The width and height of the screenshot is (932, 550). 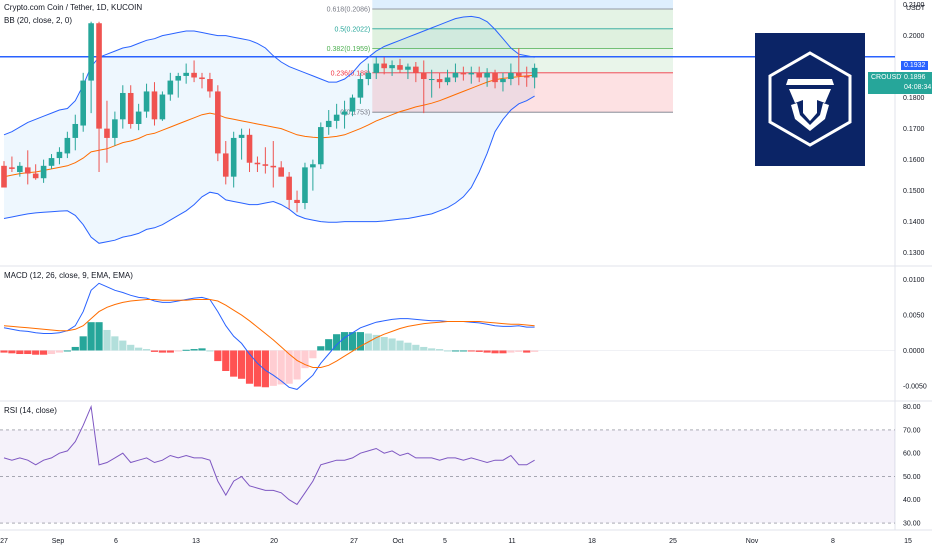 I want to click on last-symbol-tag: CROUSDT, so click(x=887, y=83).